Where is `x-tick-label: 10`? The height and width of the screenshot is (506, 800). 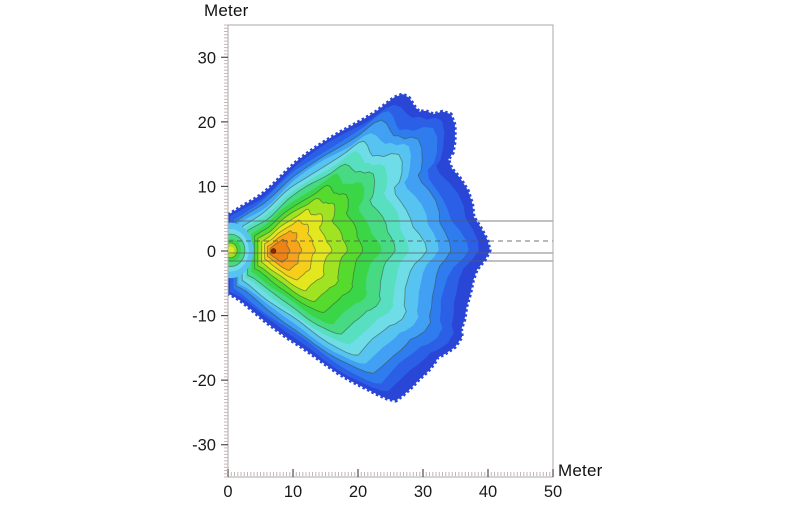
x-tick-label: 10 is located at coordinates (293, 492).